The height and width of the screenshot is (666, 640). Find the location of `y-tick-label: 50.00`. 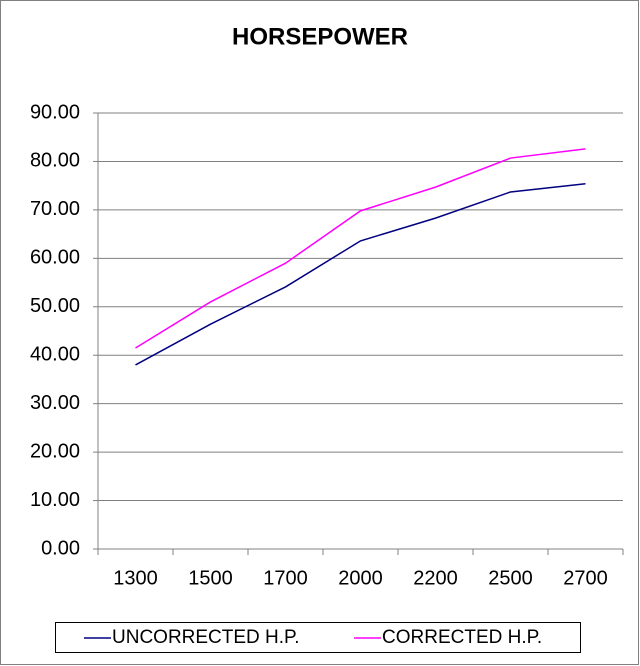

y-tick-label: 50.00 is located at coordinates (55, 306).